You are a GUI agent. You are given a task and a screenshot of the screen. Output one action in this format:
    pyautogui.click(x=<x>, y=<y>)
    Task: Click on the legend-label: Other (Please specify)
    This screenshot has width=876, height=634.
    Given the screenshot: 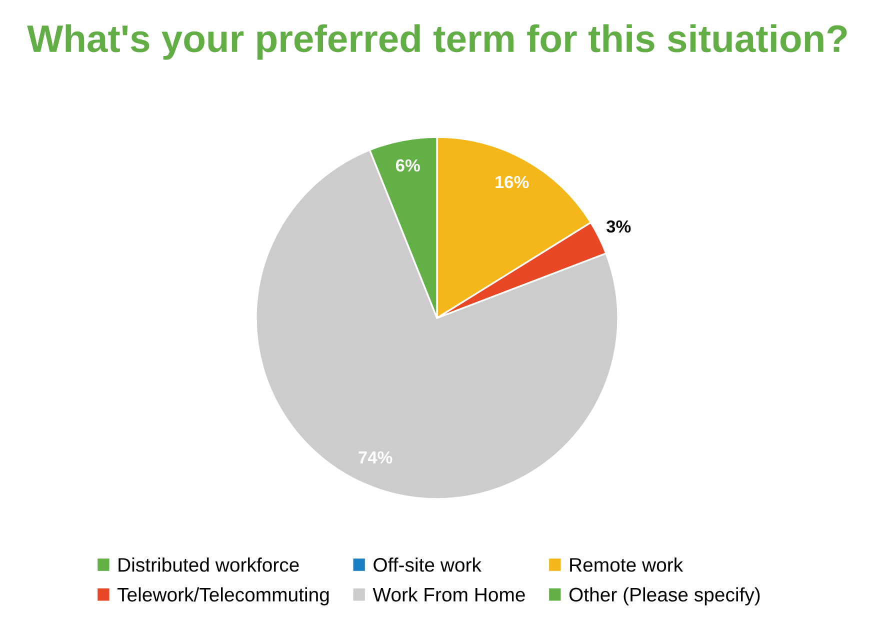 What is the action you would take?
    pyautogui.click(x=664, y=596)
    